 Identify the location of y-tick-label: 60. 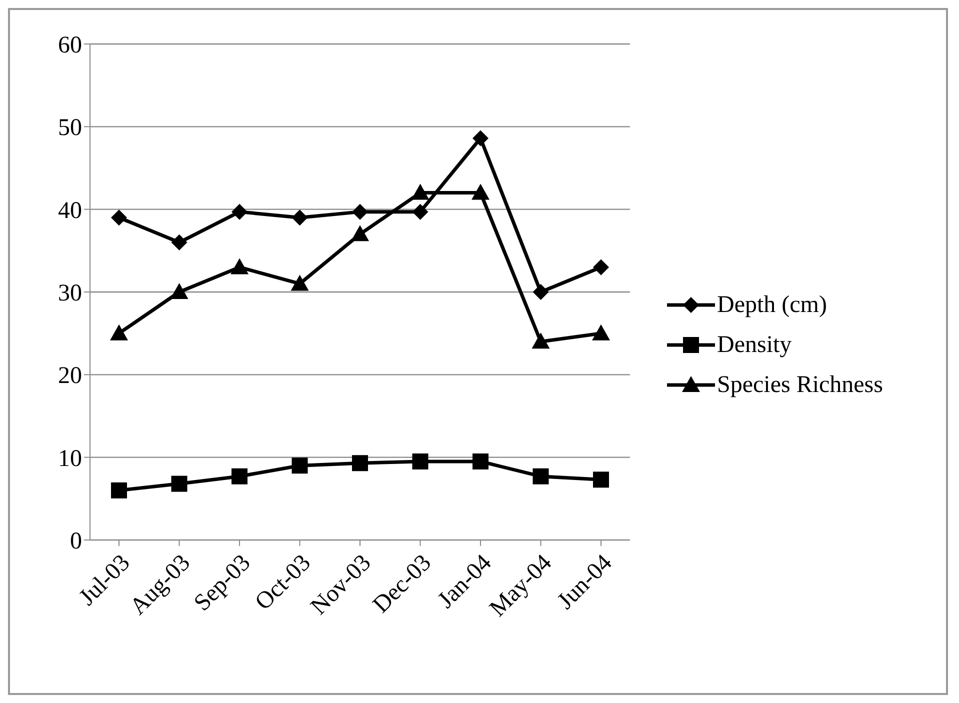
(70, 45).